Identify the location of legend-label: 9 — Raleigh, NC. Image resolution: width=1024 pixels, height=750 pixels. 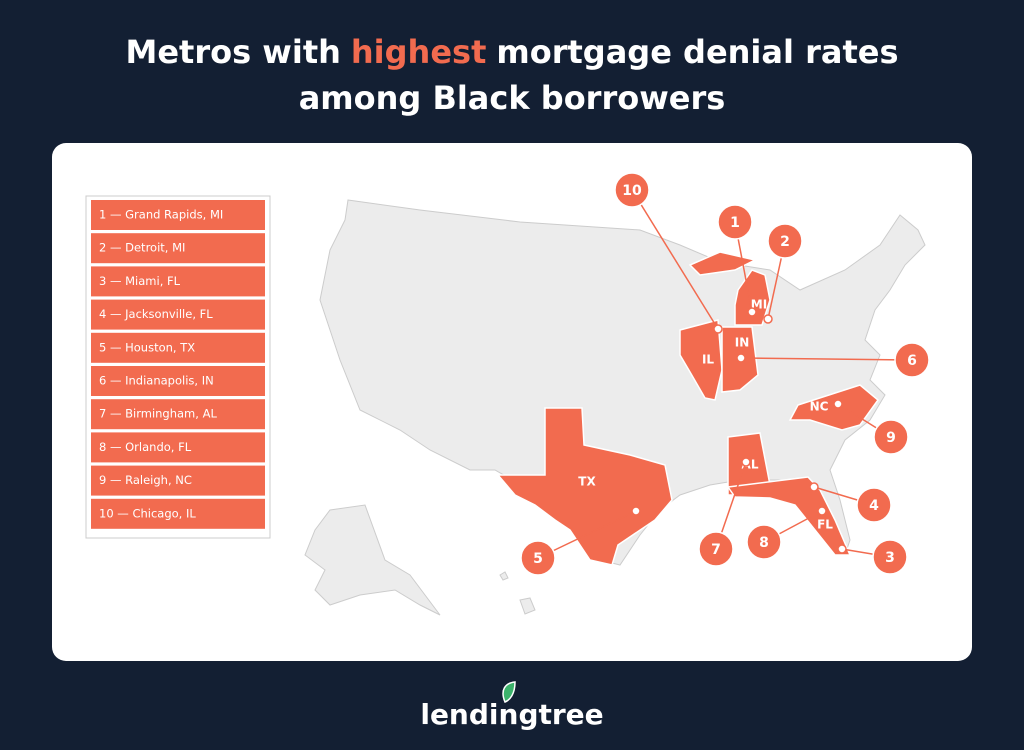
(145, 480).